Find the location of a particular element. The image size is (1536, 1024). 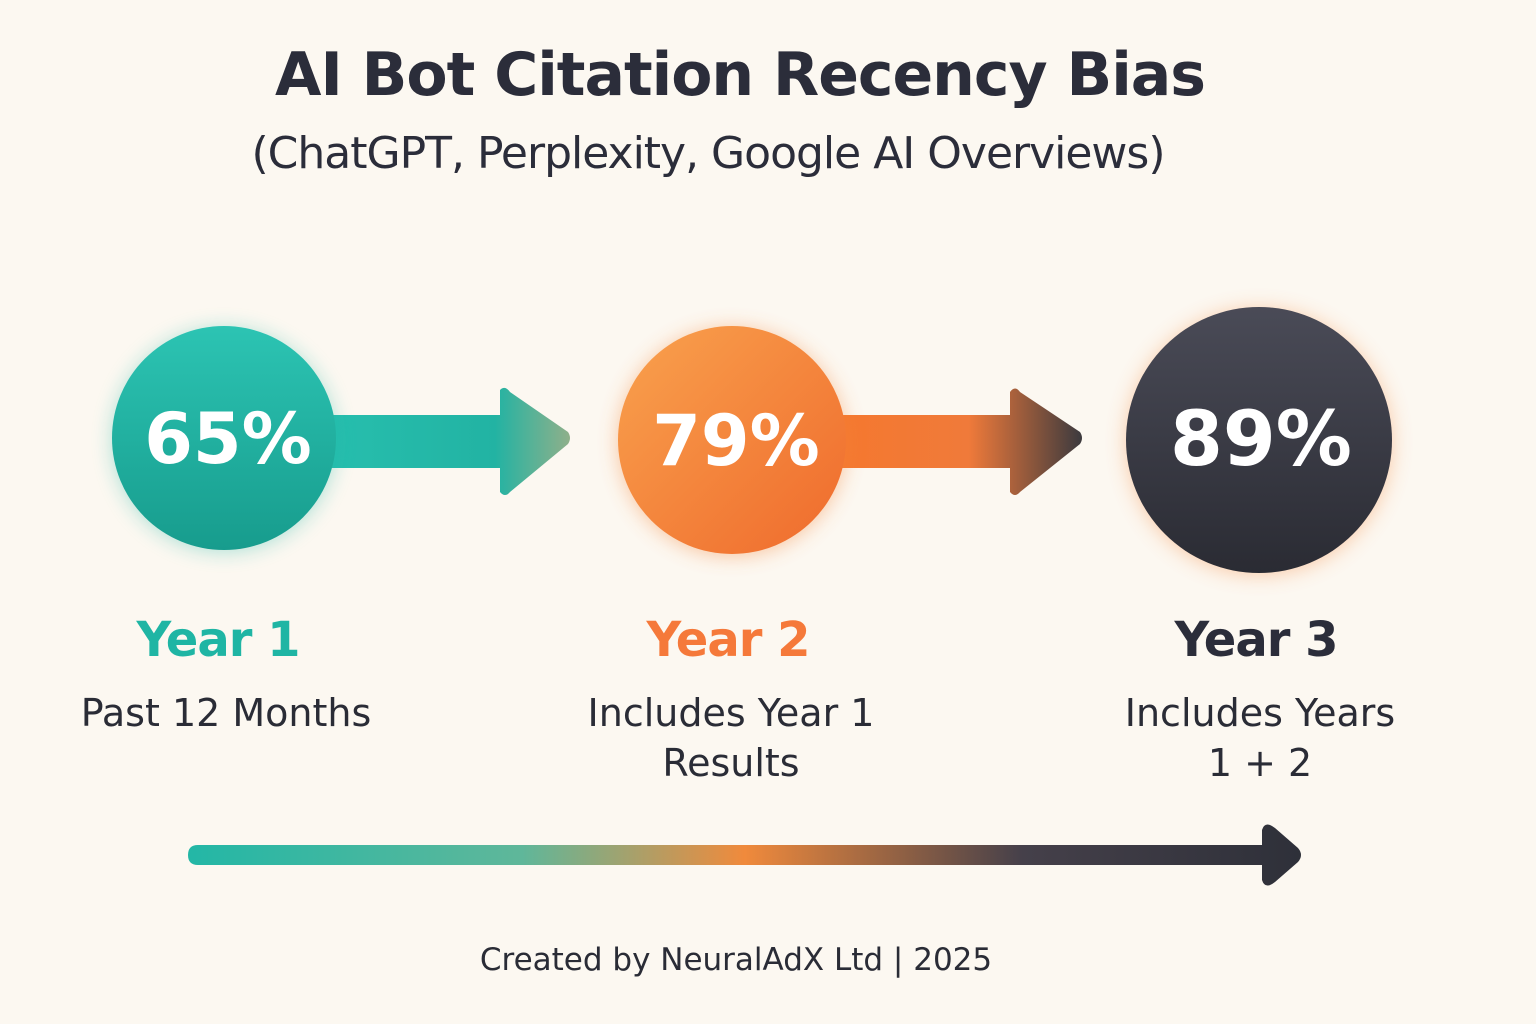

stage-1-circle is located at coordinates (224, 438).